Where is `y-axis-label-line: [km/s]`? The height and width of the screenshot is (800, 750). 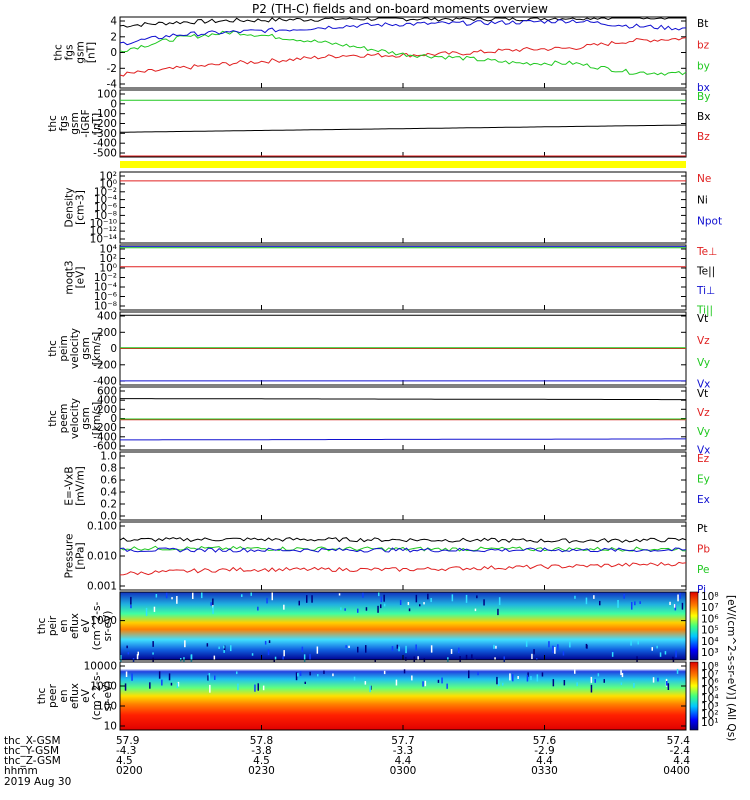 y-axis-label-line: [km/s] is located at coordinates (97, 349).